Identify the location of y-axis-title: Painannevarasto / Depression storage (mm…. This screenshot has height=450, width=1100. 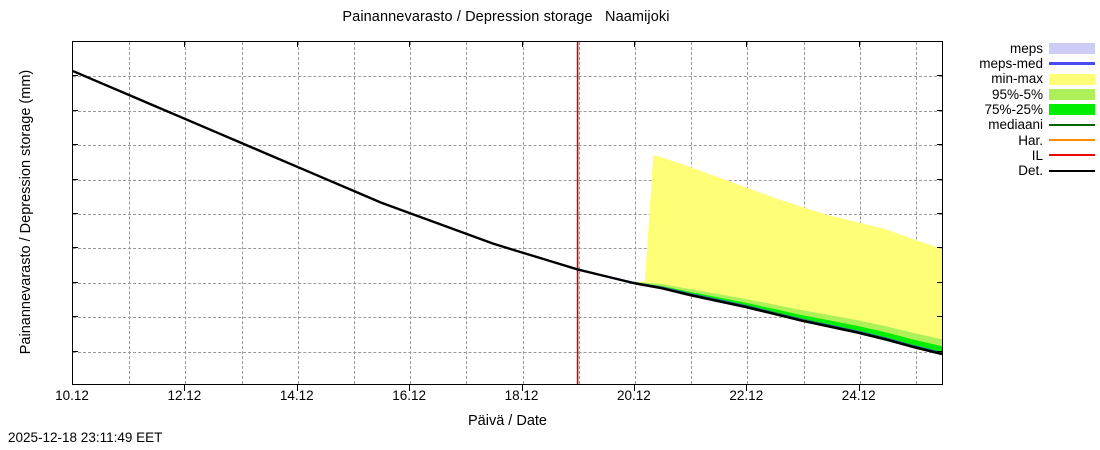
(26, 212).